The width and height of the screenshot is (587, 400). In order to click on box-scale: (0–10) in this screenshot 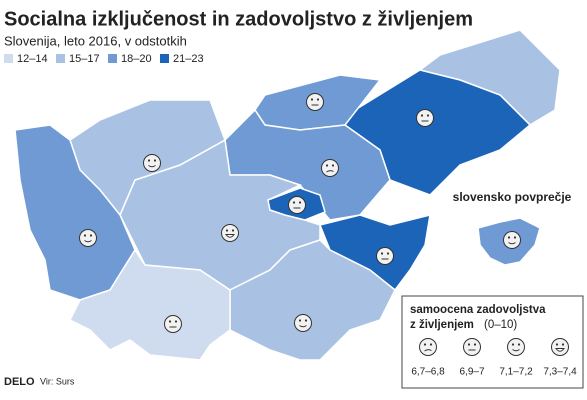, I will do `click(500, 325)`.